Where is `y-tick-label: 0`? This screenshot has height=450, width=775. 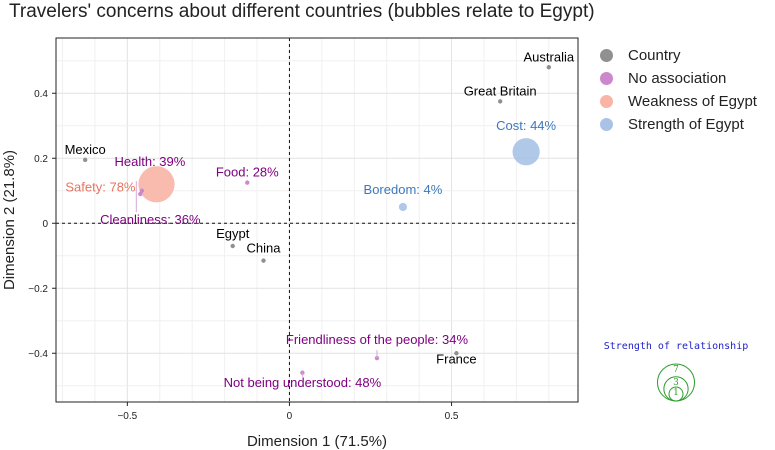
y-tick-label: 0 is located at coordinates (45, 224).